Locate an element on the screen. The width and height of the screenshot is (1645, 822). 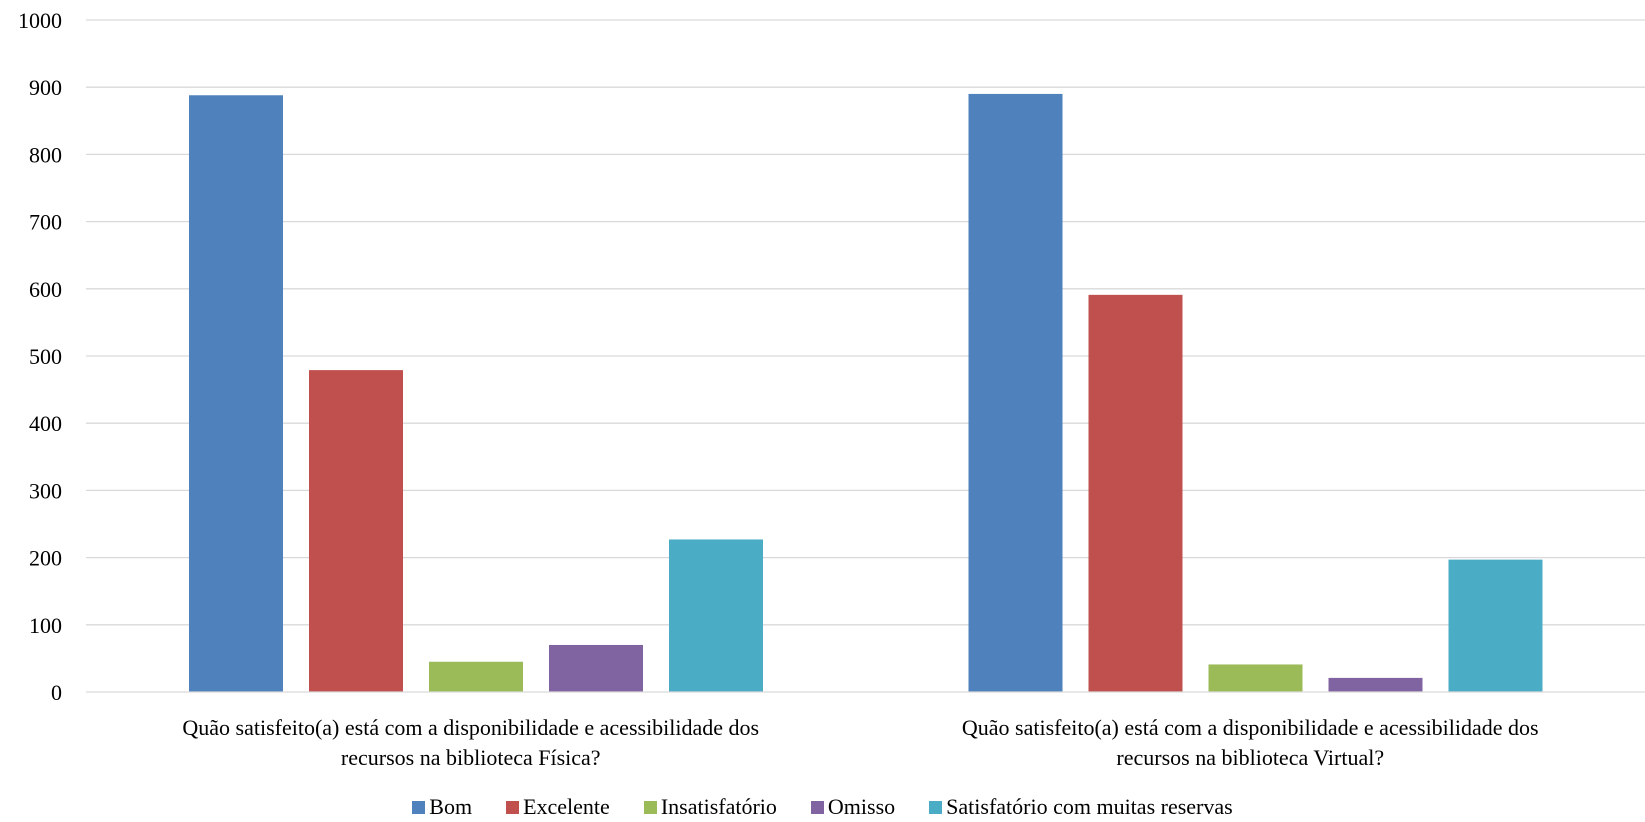
bar-omisso-cat2 is located at coordinates (1376, 685).